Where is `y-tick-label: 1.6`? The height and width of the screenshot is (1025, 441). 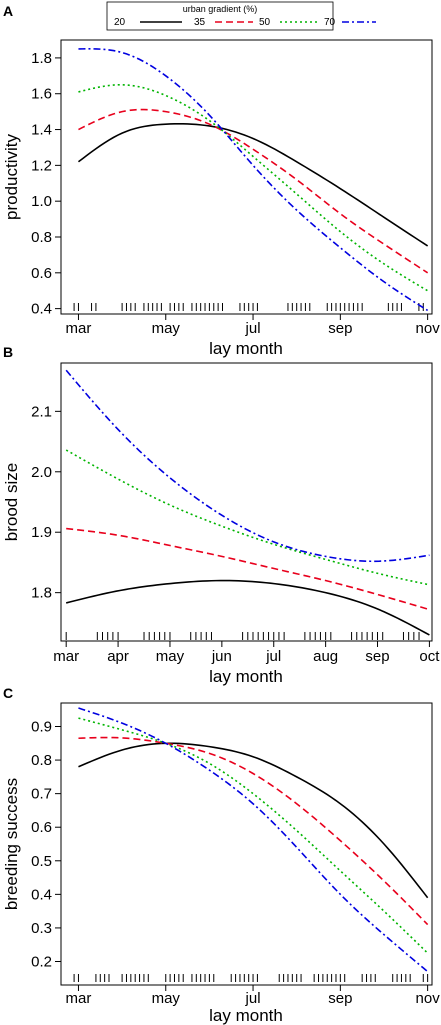 y-tick-label: 1.6 is located at coordinates (41, 94).